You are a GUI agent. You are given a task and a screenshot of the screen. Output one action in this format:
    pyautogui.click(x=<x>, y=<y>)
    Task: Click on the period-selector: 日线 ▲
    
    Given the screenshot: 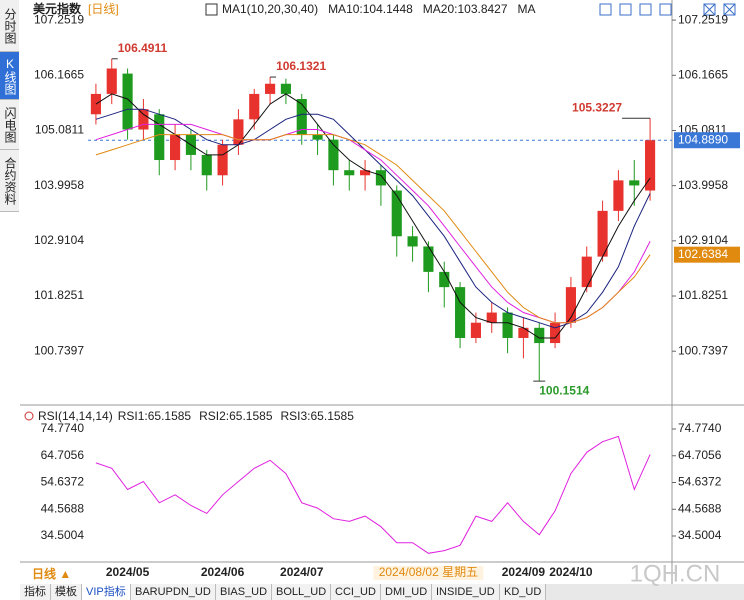 What is the action you would take?
    pyautogui.click(x=51, y=573)
    